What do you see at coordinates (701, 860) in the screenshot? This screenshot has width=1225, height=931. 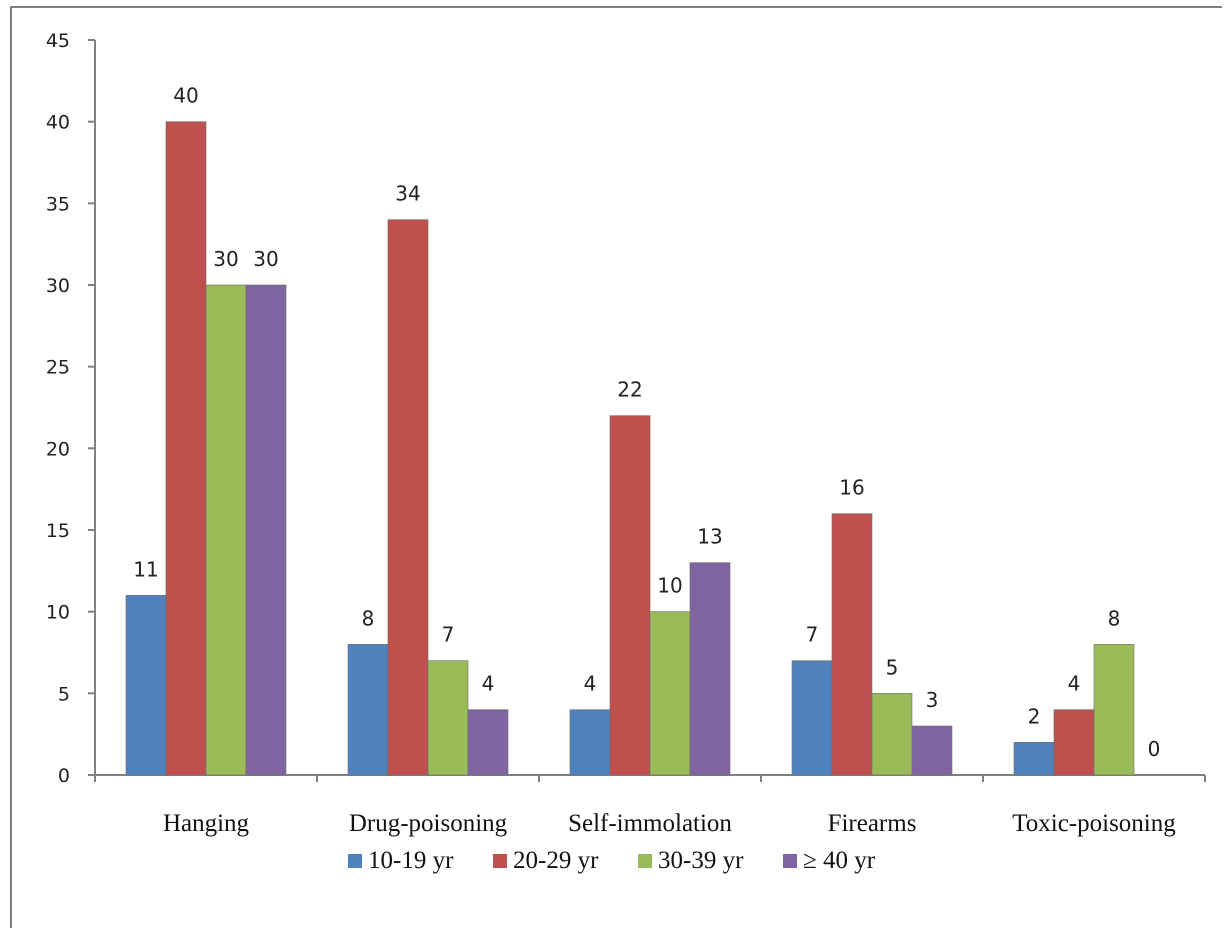 I see `legend-label: 30-39 yr` at bounding box center [701, 860].